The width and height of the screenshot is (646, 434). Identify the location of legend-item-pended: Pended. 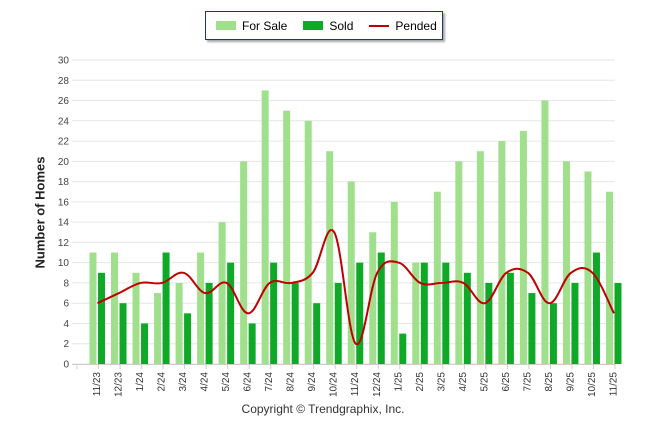
(403, 25).